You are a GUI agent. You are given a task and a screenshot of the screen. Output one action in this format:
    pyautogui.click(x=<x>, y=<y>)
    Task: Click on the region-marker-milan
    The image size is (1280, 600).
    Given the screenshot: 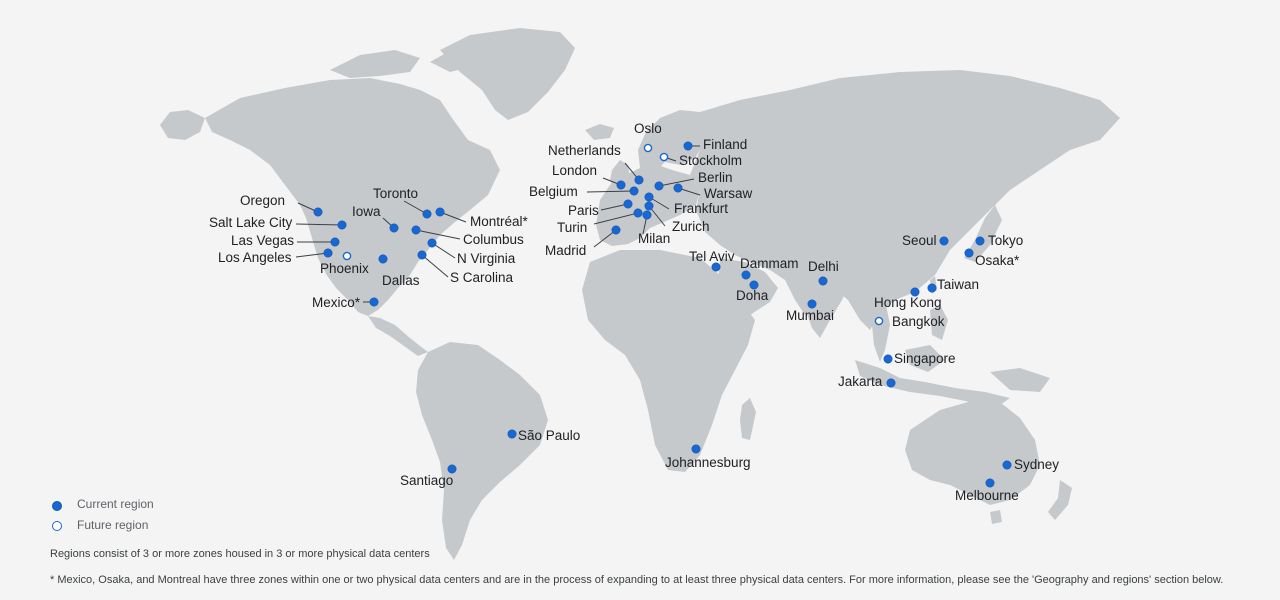 What is the action you would take?
    pyautogui.click(x=647, y=215)
    